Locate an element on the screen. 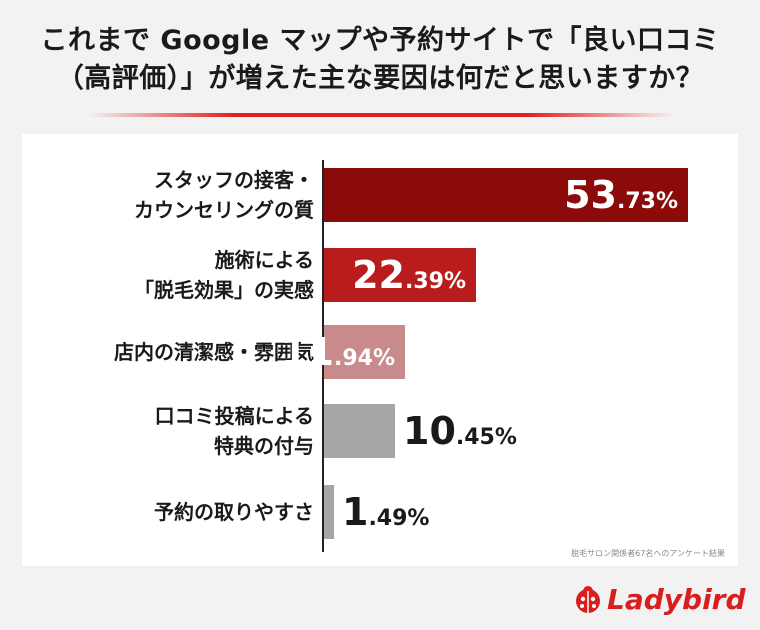 The image size is (760, 630). category-label: 予約の取りやすさ is located at coordinates (164, 512).